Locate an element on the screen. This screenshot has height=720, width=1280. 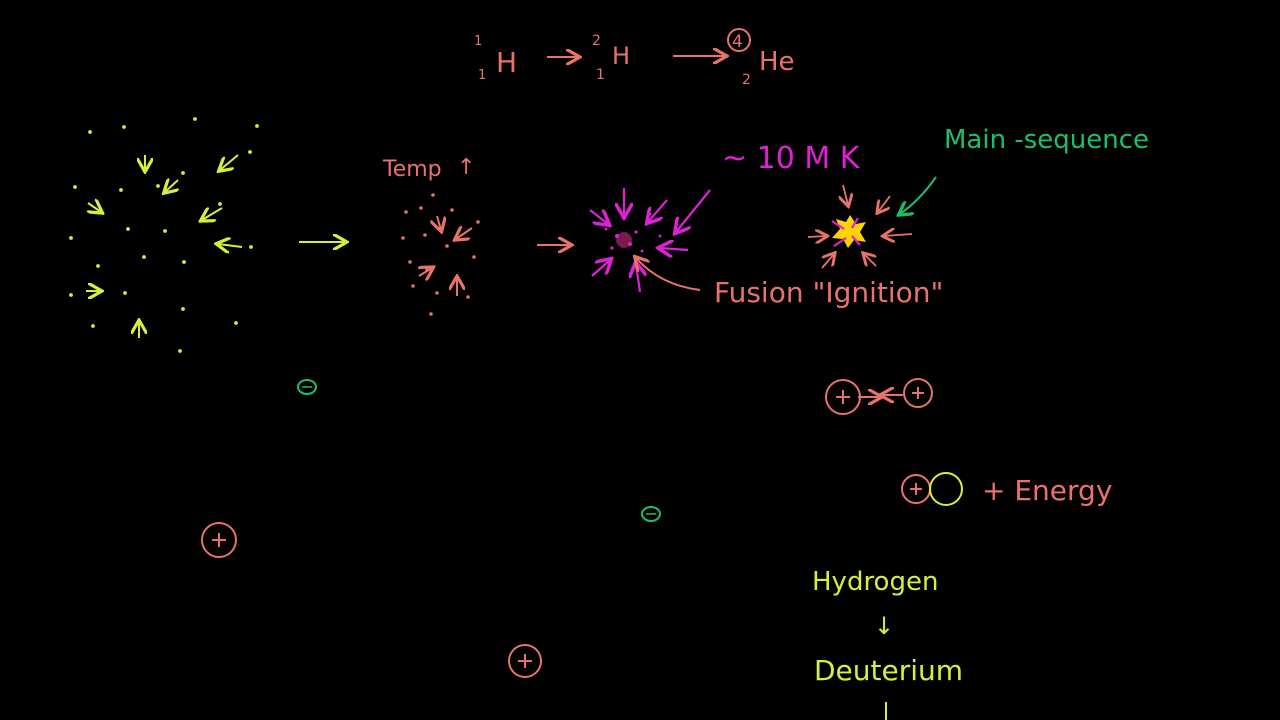
h2-atomic-number: 1 is located at coordinates (600, 75).